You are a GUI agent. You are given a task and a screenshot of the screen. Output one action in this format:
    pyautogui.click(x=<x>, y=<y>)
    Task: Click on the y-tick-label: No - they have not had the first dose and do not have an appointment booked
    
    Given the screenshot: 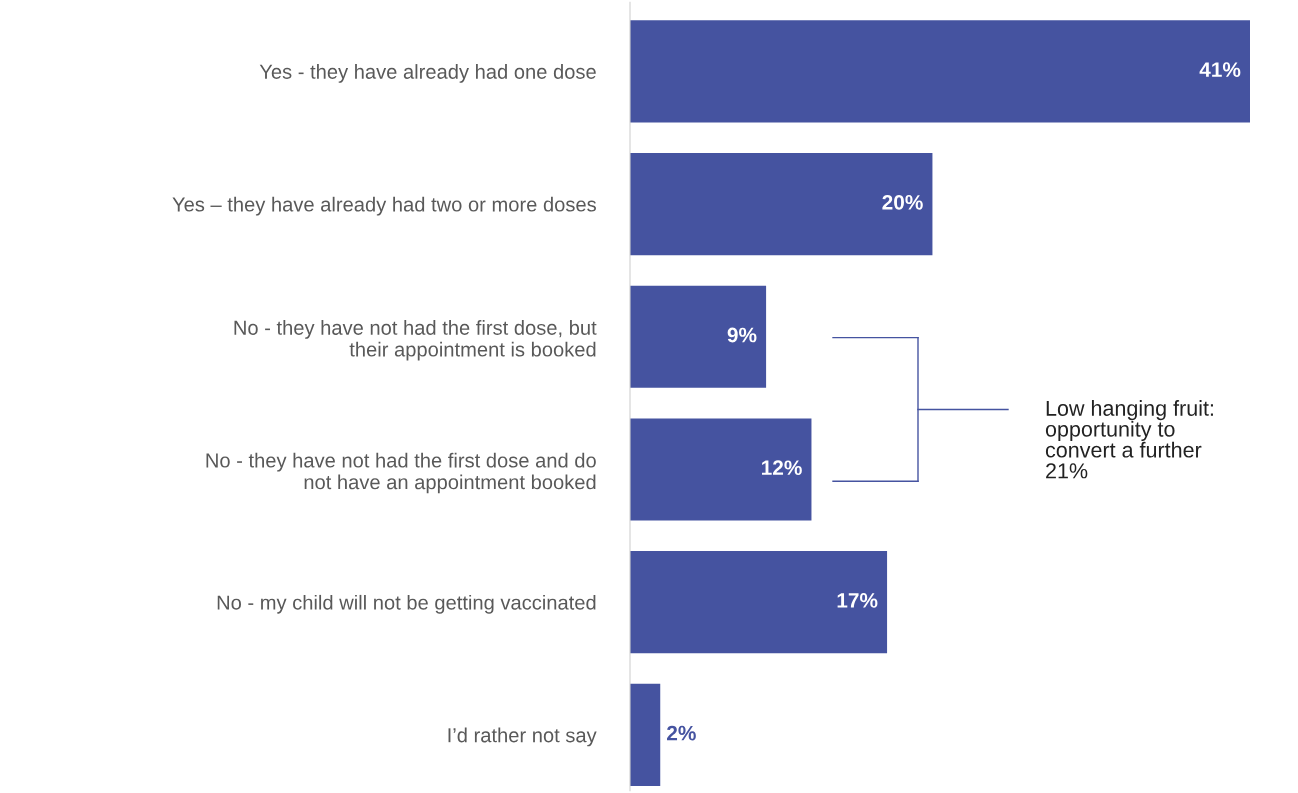 What is the action you would take?
    pyautogui.click(x=401, y=473)
    